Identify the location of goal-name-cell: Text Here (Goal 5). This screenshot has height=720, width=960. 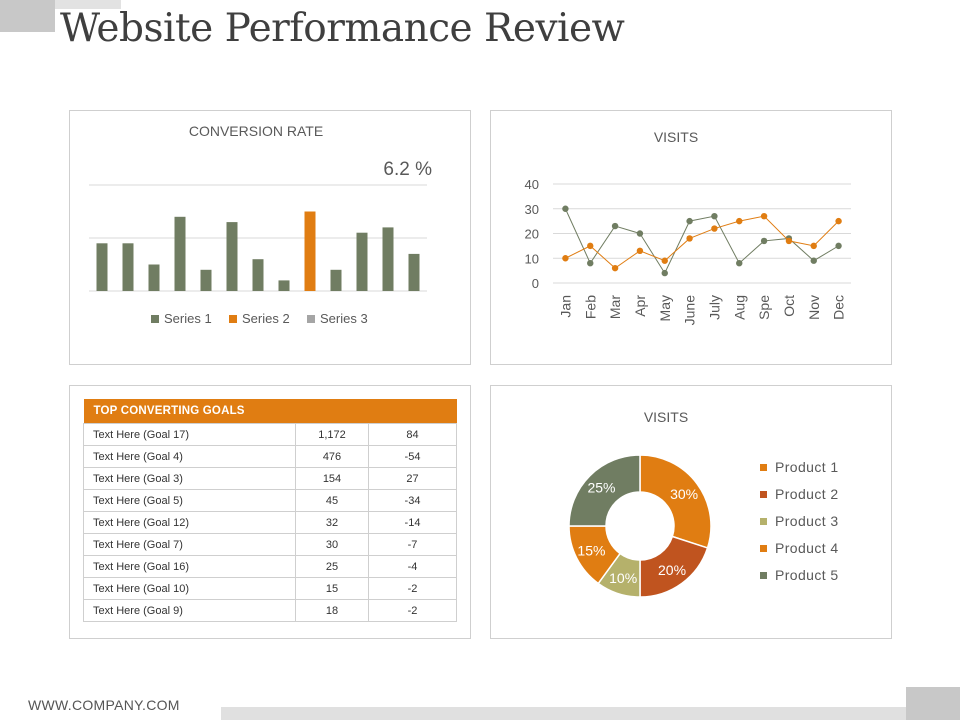
(189, 500).